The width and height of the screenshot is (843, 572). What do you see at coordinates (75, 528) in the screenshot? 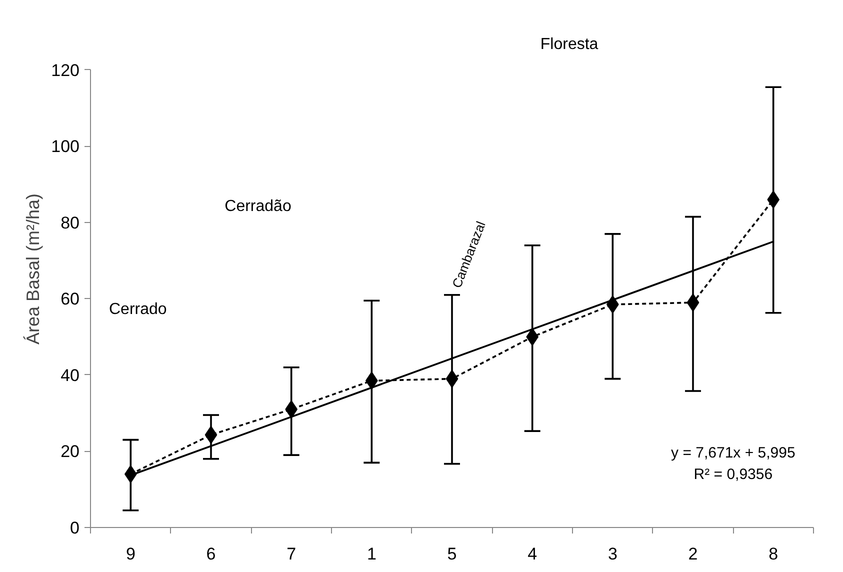
I see `y-tick-label: 0` at bounding box center [75, 528].